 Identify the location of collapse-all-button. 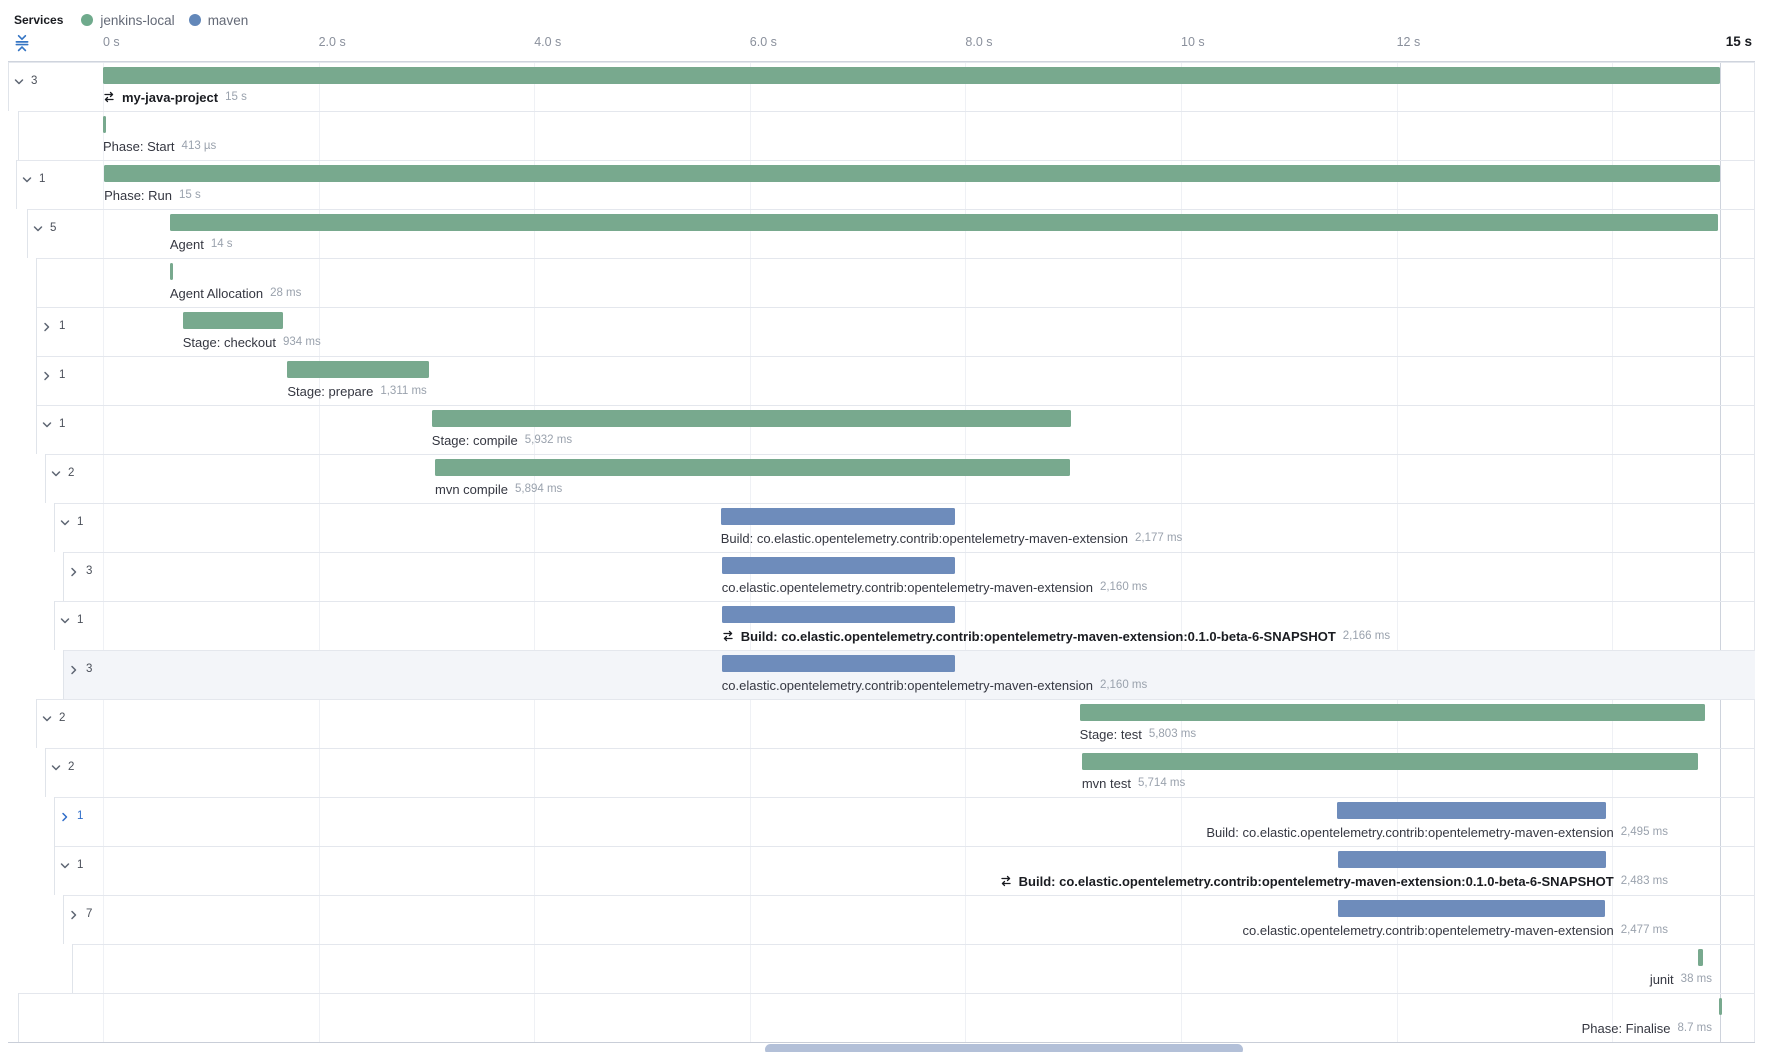
(22, 43).